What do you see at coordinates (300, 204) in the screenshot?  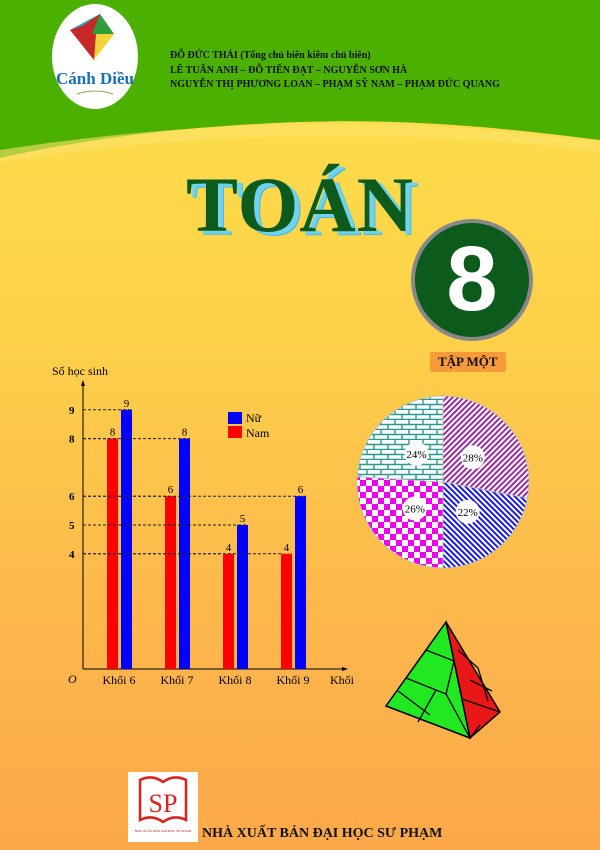 I see `book-title: TOÁN` at bounding box center [300, 204].